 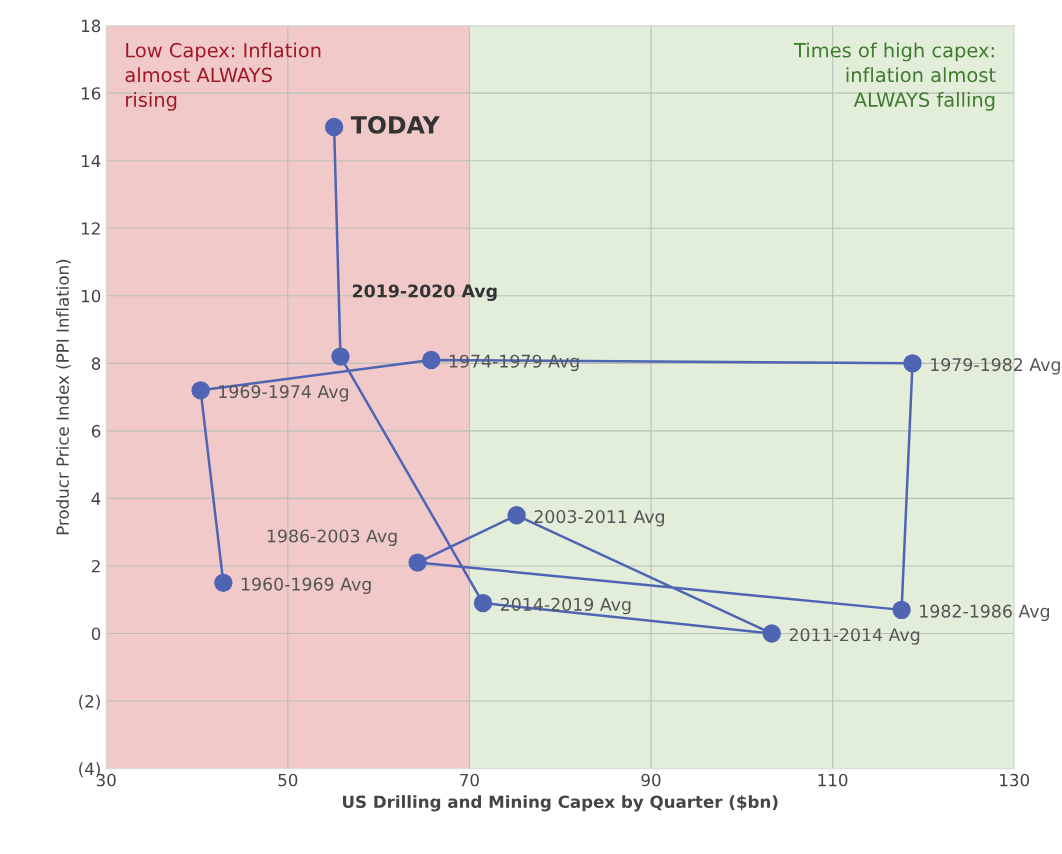 What do you see at coordinates (96, 363) in the screenshot?
I see `y-tick-label: 8` at bounding box center [96, 363].